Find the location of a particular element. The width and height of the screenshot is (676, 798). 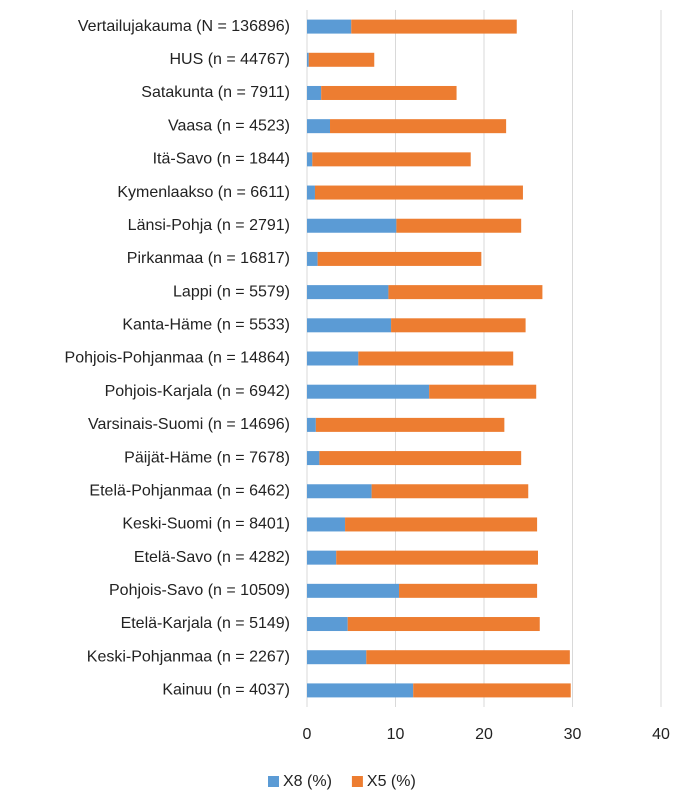

y-tick-label: Kainuu (n = 4037) is located at coordinates (226, 690).